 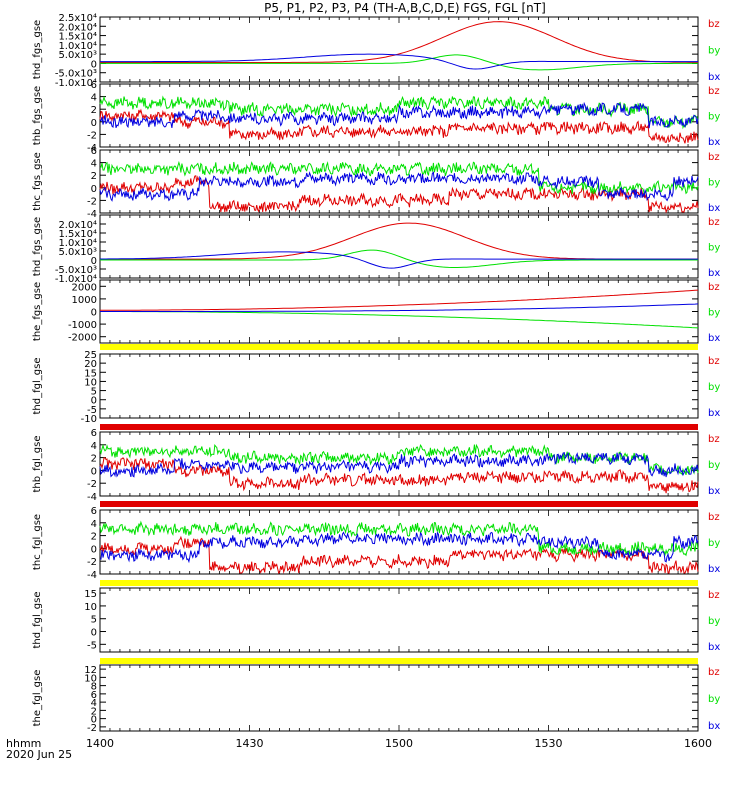 I want to click on panel-3: 6 42 0-2 -4 thc_fgs_gse bz by bx, so click(x=376, y=183).